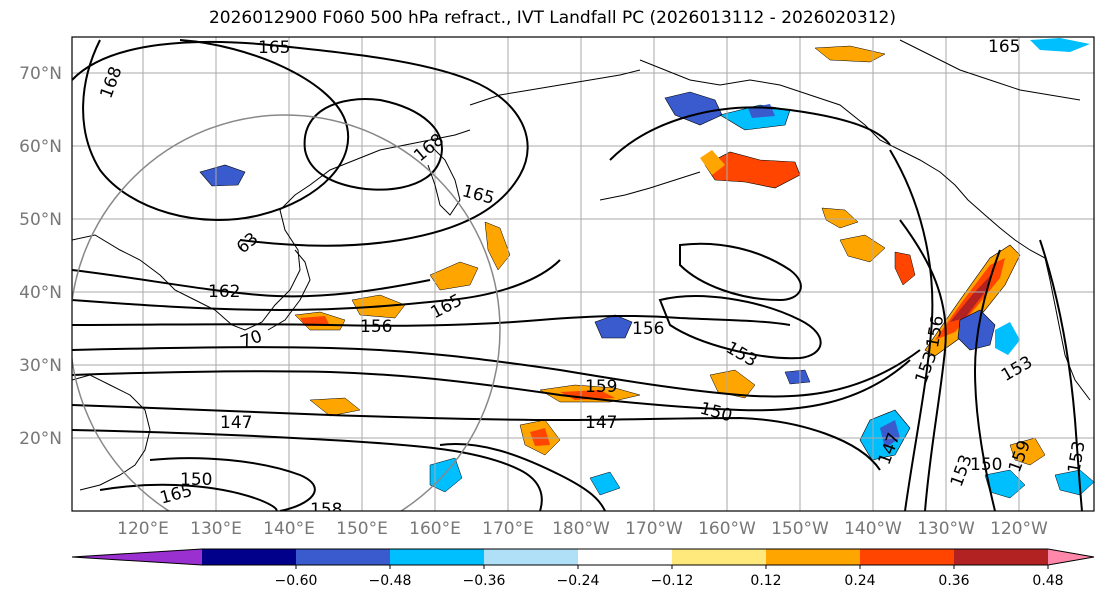 This screenshot has height=604, width=1105. I want to click on lat-label-30: 30°N, so click(40, 366).